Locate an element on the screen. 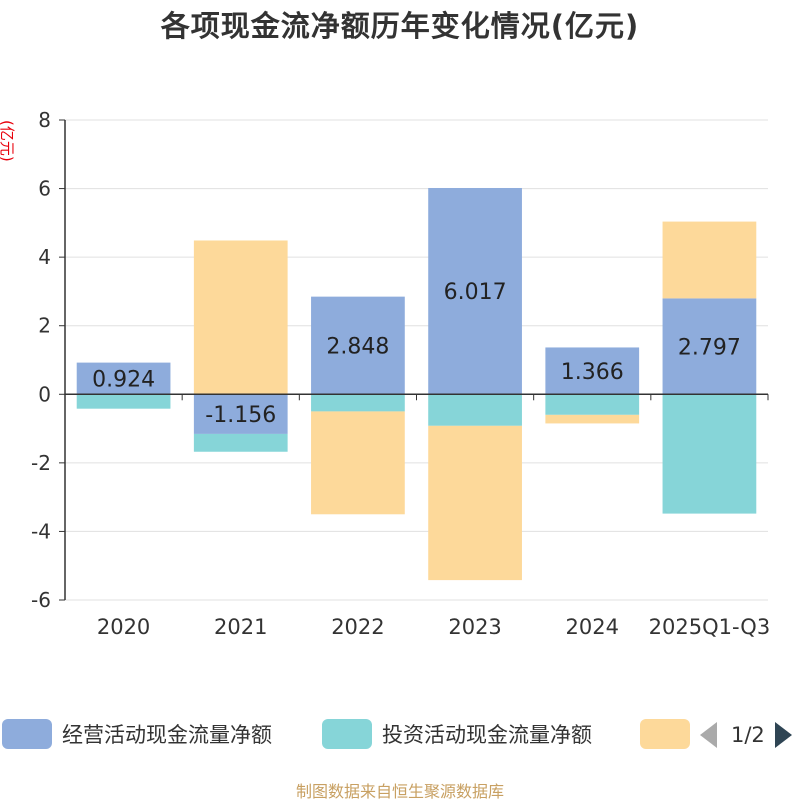 Image resolution: width=800 pixels, height=802 pixels. pager-next-arrow-icon is located at coordinates (783, 735).